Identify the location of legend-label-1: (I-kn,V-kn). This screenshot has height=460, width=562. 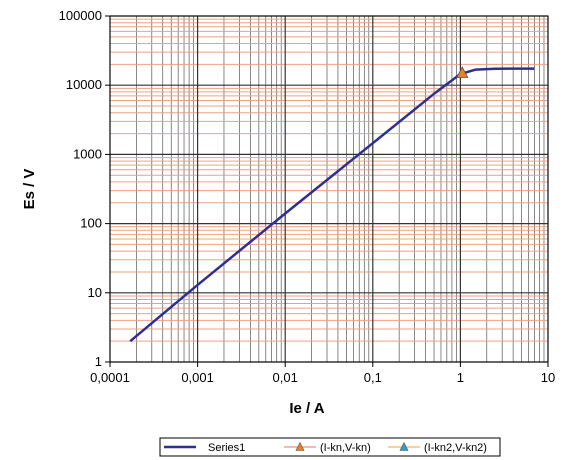
(345, 448).